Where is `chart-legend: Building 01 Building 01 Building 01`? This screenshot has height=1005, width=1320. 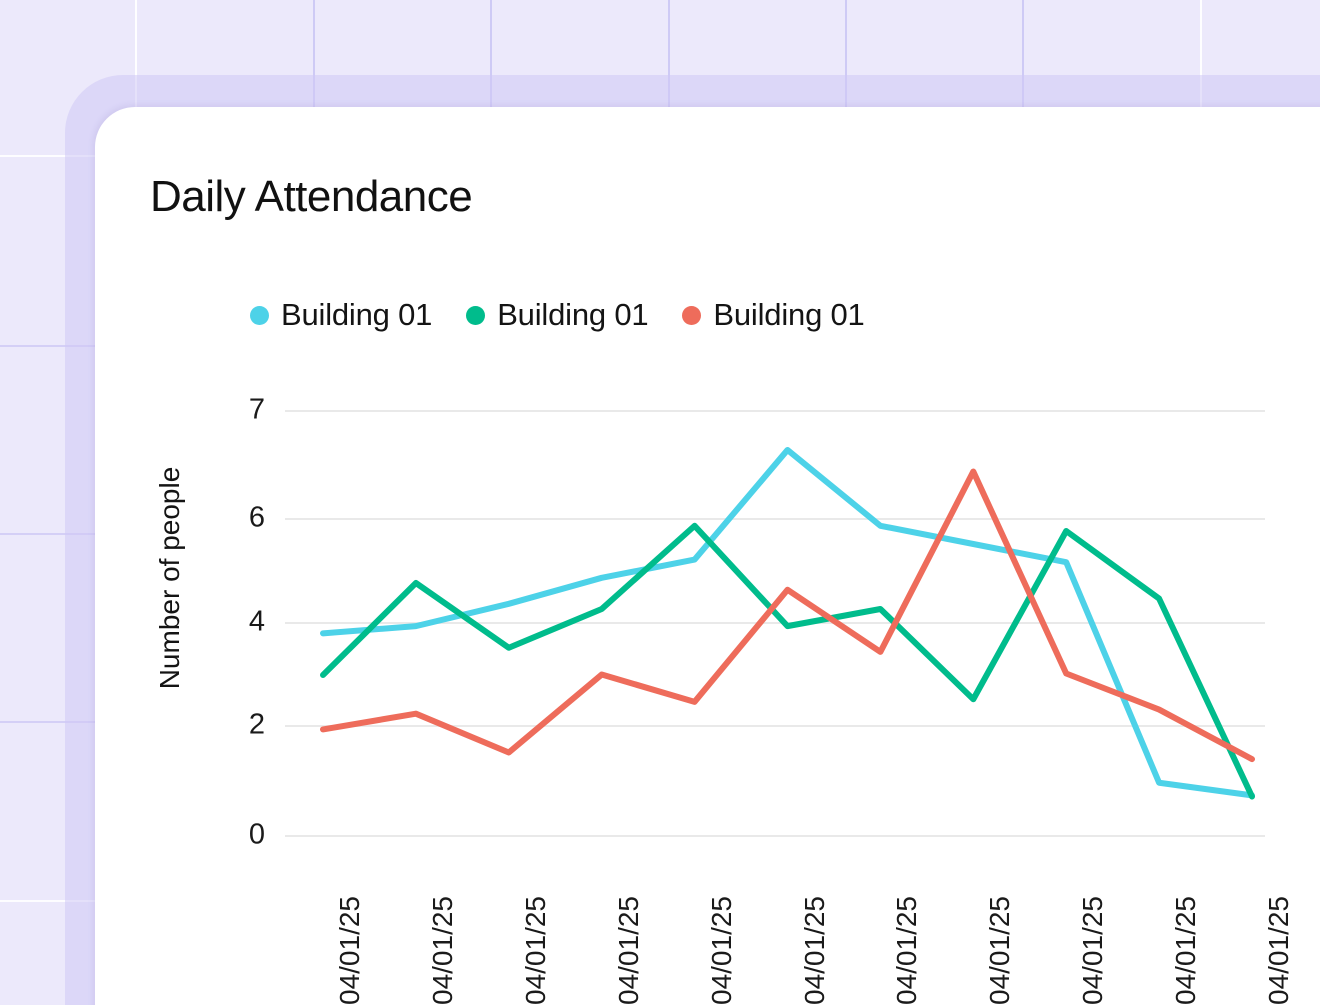 chart-legend: Building 01 Building 01 Building 01 is located at coordinates (557, 315).